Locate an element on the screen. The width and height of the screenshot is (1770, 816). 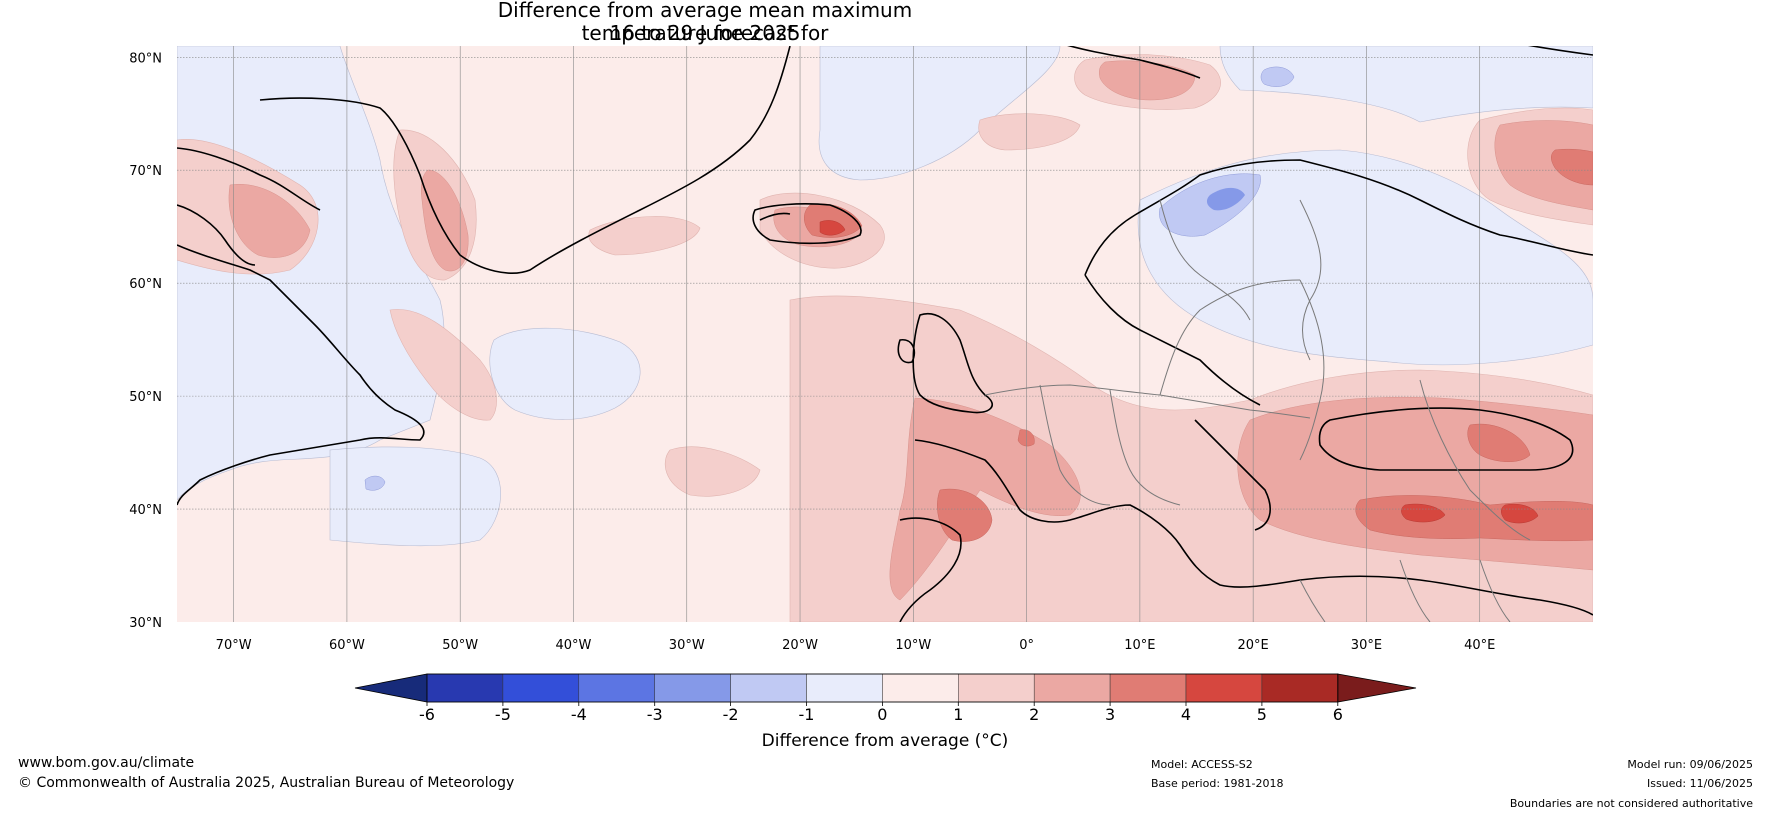
map-subtitle: 16 to 29 June 2025 is located at coordinates (705, 33).